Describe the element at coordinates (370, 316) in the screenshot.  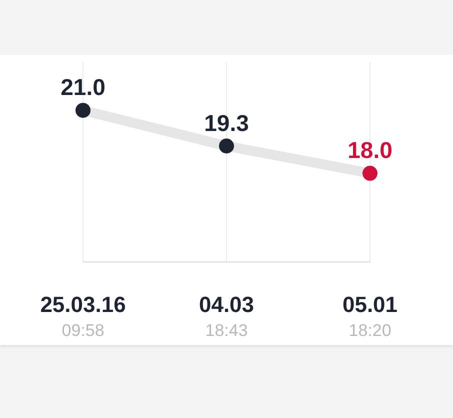
I see `x-tick-label: 05.01 18:20` at that location.